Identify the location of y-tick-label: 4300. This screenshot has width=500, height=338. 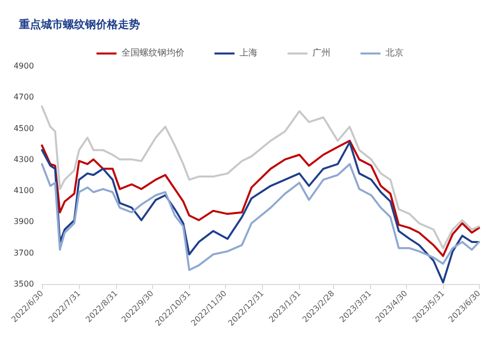
(24, 159).